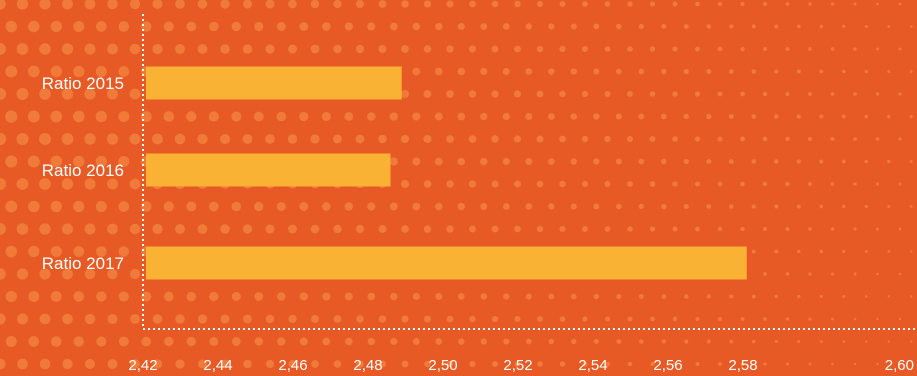 The image size is (917, 376). Describe the element at coordinates (592, 365) in the screenshot. I see `x-tick-label: 2,54` at that location.